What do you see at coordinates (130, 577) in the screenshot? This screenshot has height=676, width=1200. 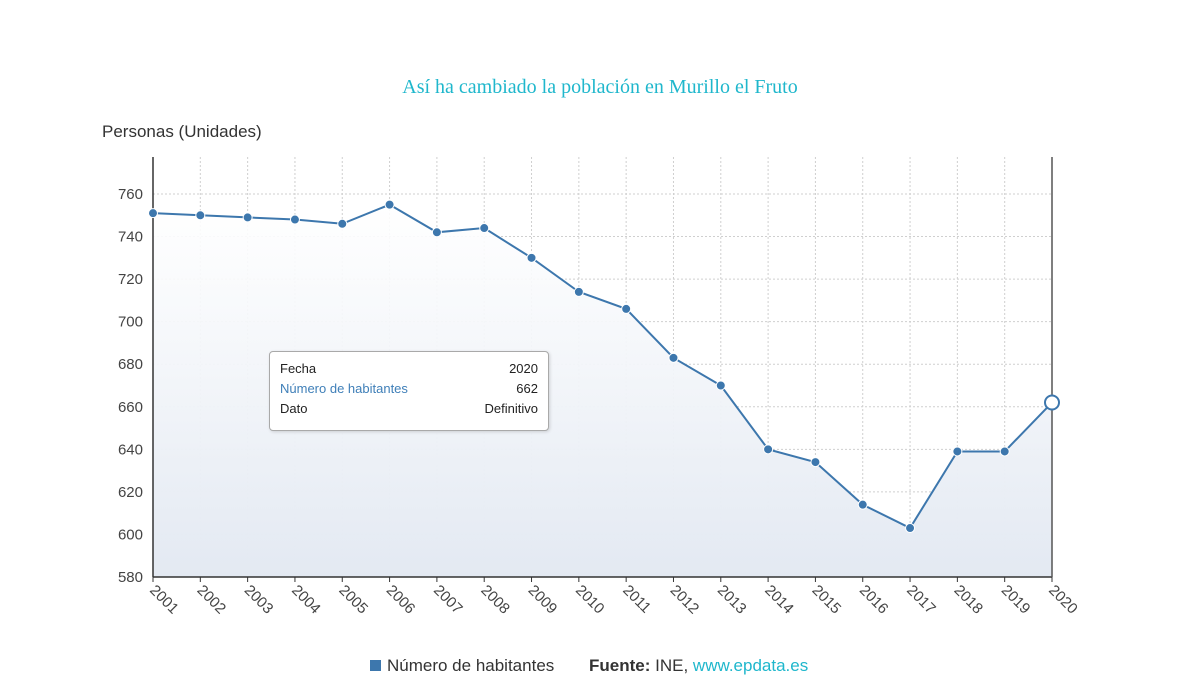 I see `y-tick-label: 580` at bounding box center [130, 577].